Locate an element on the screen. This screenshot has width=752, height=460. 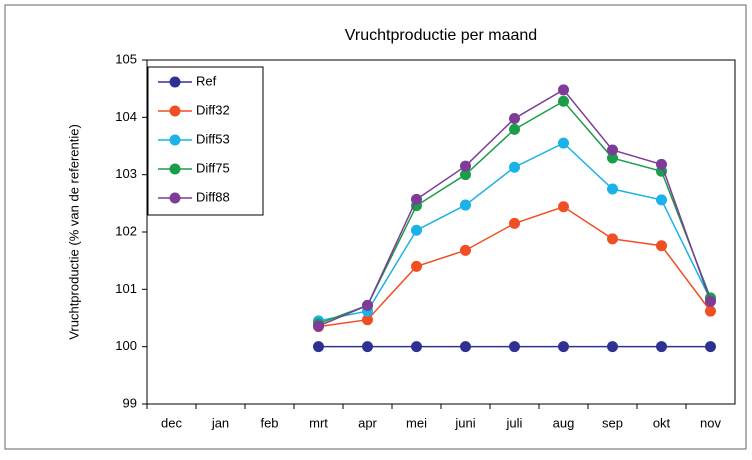
chart-title: Vruchtproductie per maand is located at coordinates (441, 35).